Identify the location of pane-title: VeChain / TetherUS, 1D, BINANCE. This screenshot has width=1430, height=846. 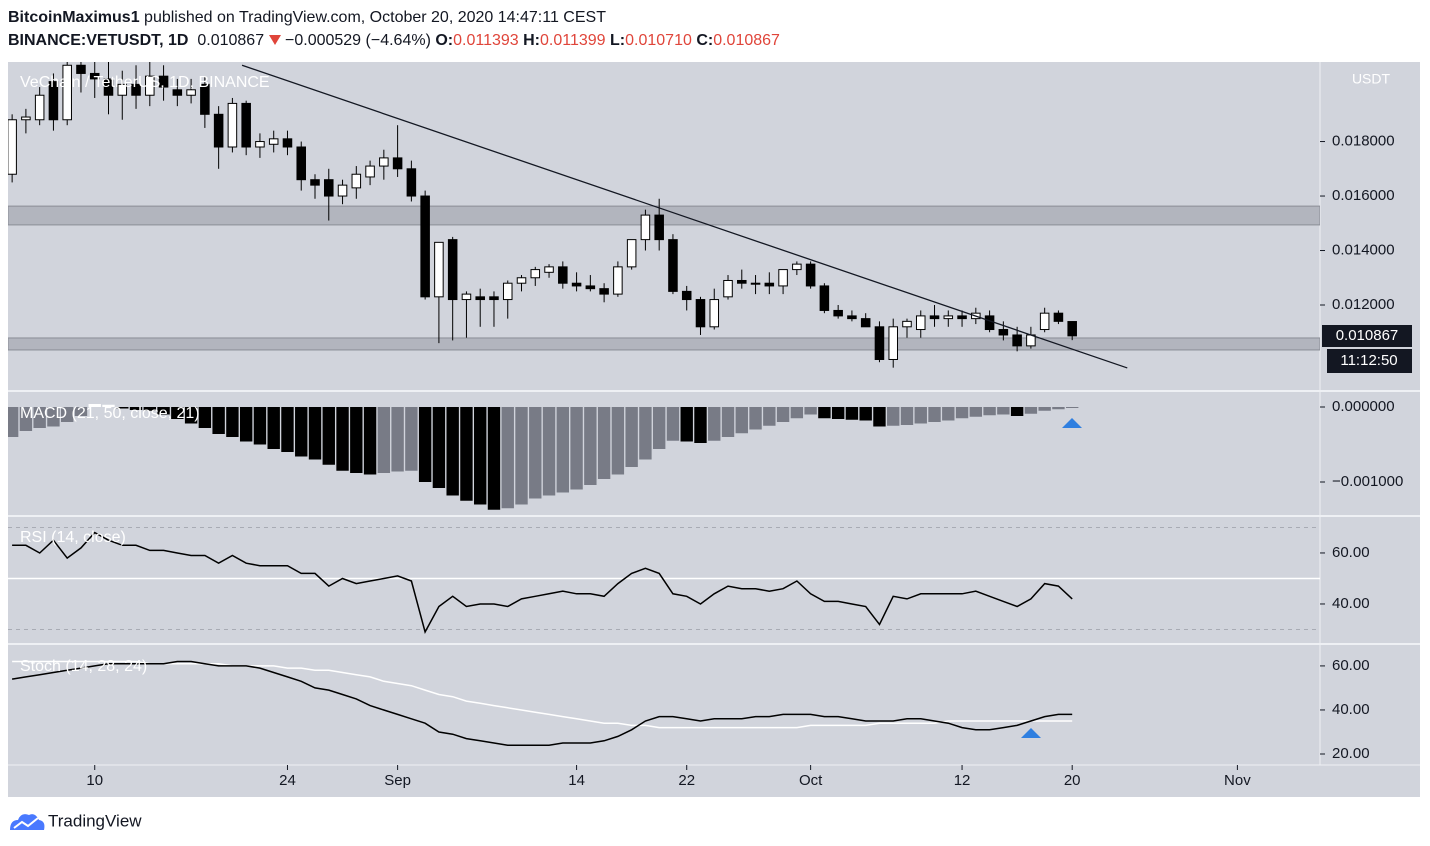
(145, 82).